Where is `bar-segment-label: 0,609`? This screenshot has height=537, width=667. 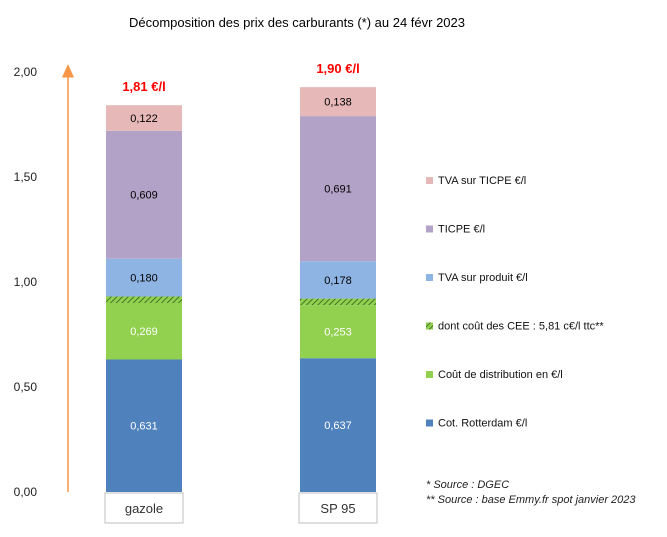 bar-segment-label: 0,609 is located at coordinates (144, 196).